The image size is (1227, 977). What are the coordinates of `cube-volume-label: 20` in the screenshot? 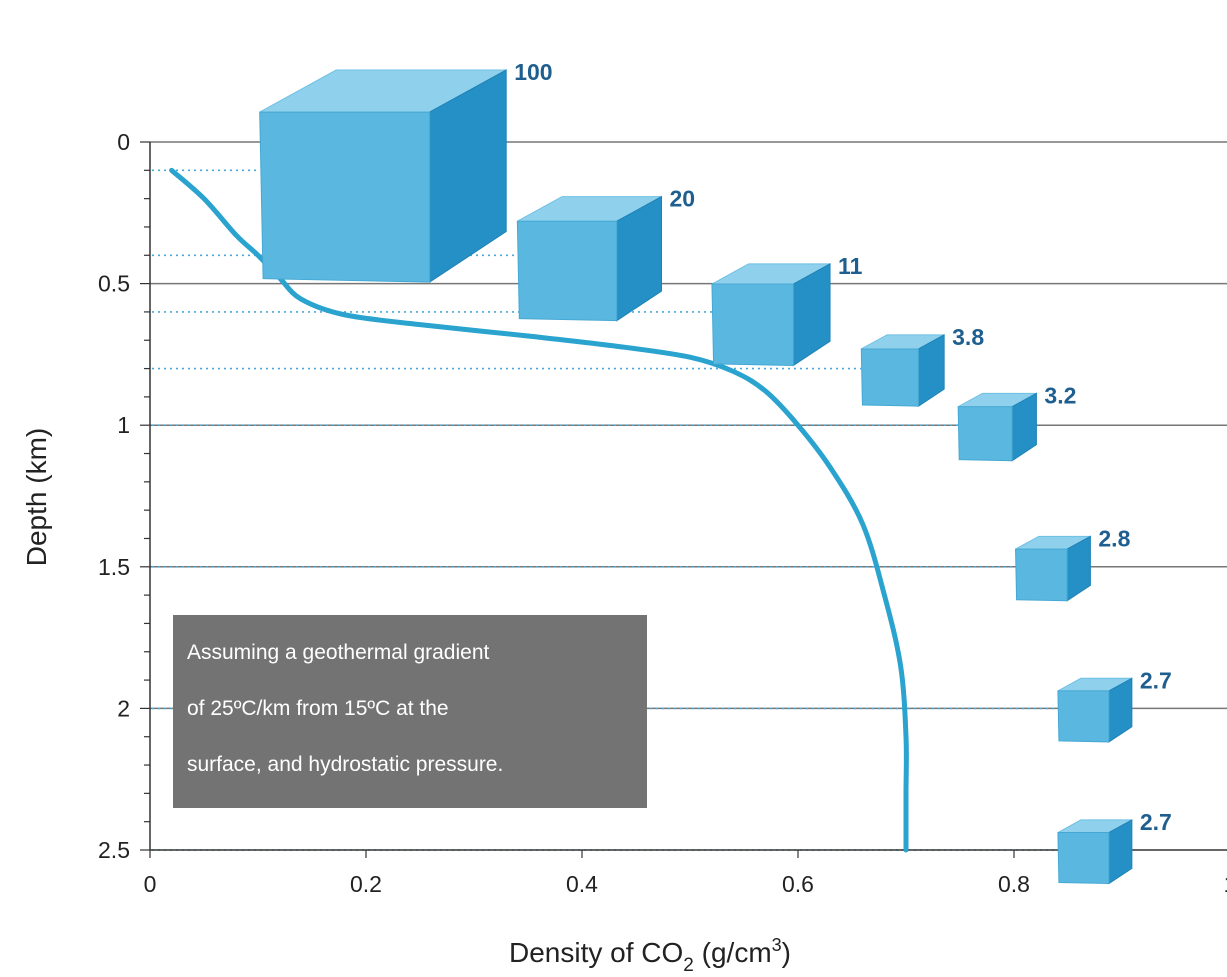 It's located at (682, 199).